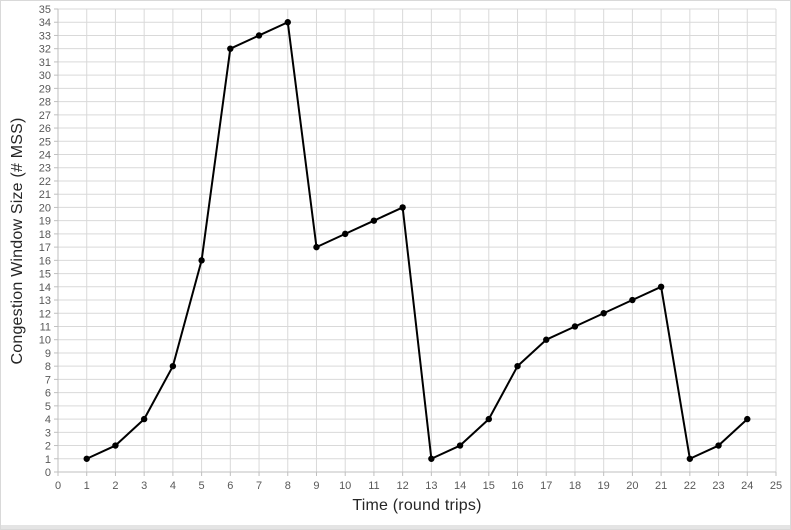 The image size is (791, 530). I want to click on y-tick-label: 0, so click(48, 473).